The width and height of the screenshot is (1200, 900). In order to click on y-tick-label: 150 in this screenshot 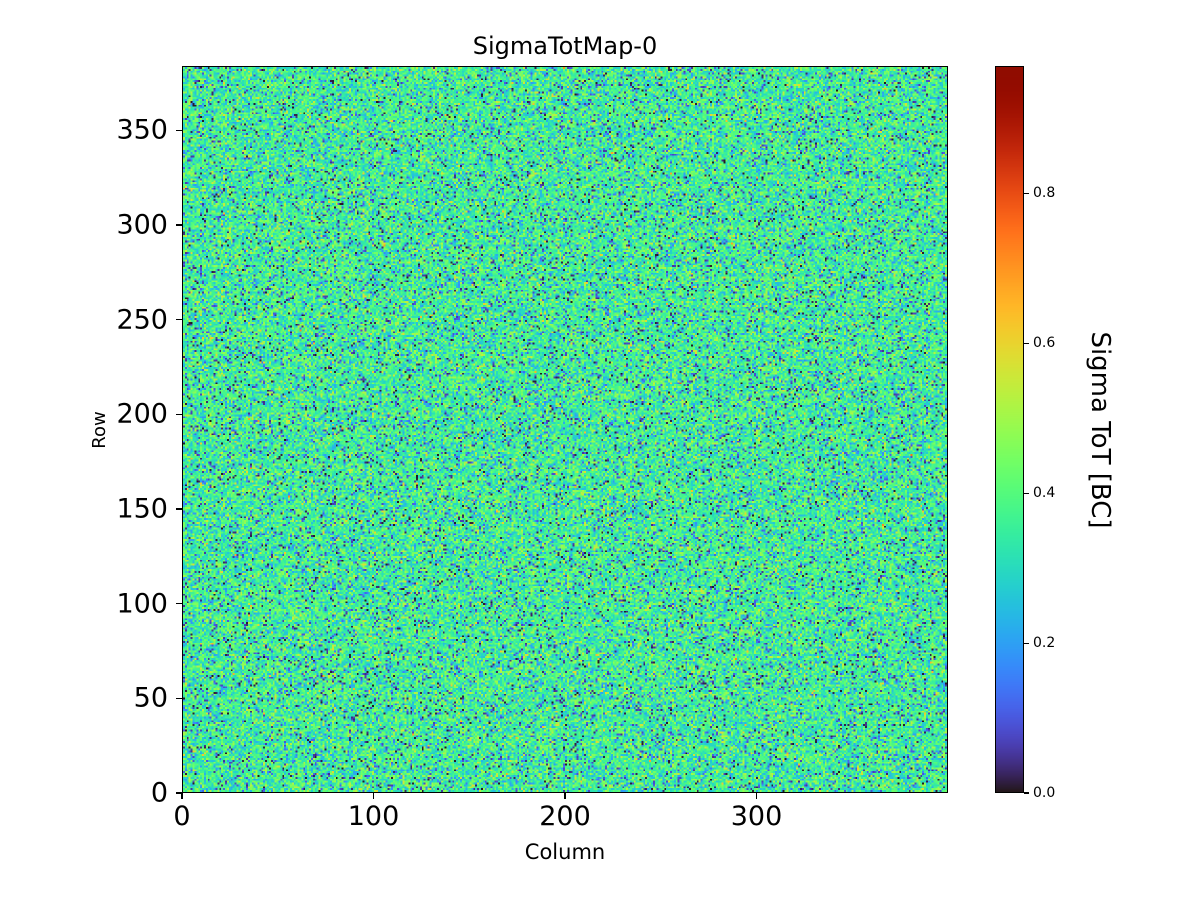, I will do `click(142, 509)`.